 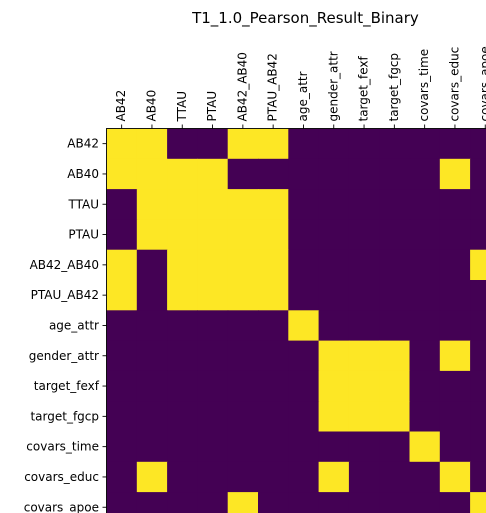 What do you see at coordinates (83, 174) in the screenshot?
I see `y-tick-label: AB40` at bounding box center [83, 174].